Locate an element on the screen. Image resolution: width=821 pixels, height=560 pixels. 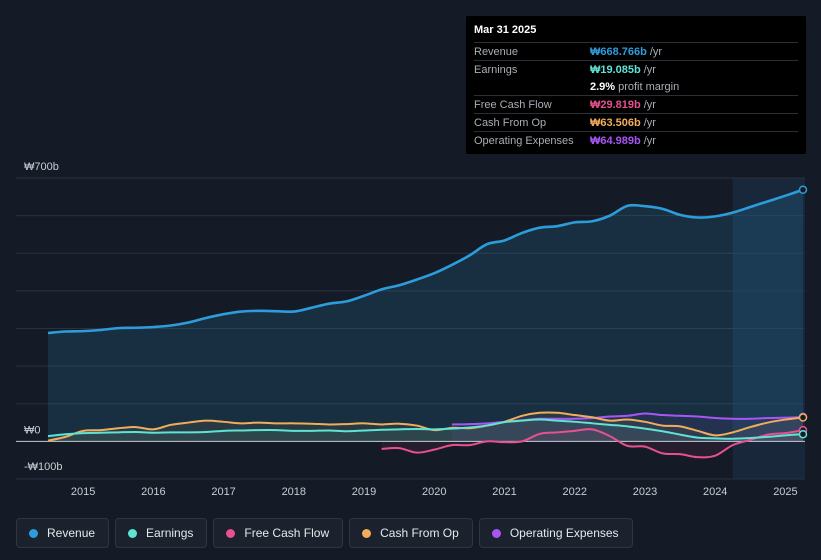
tooltip-value: ₩668.766b is located at coordinates (618, 51).